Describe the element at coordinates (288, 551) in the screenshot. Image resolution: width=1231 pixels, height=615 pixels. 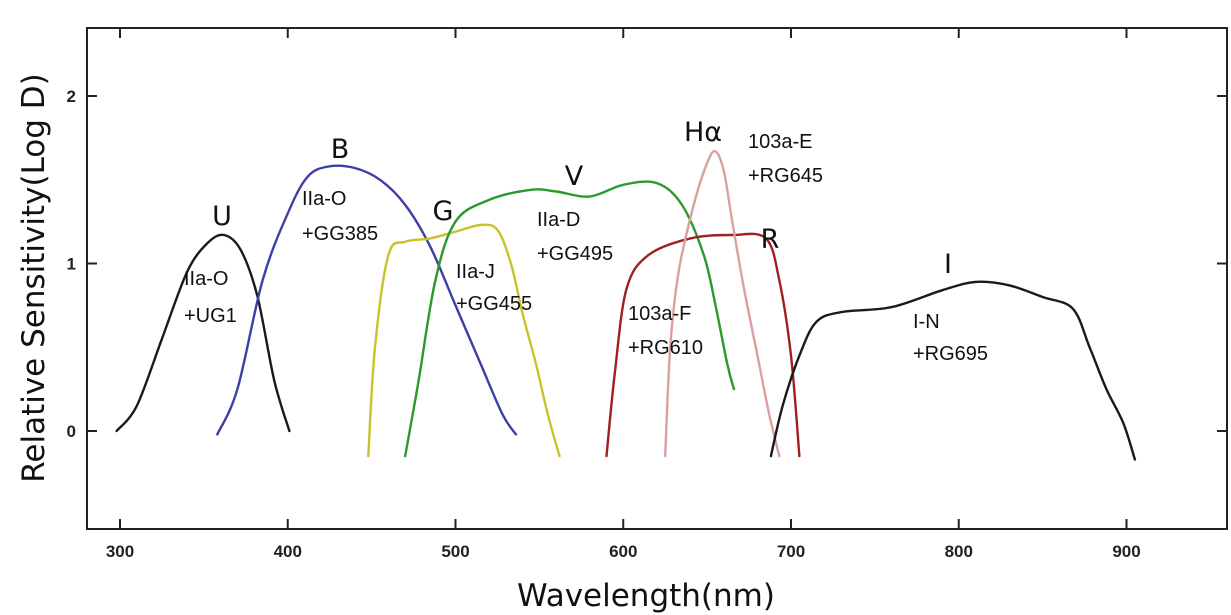
I see `x-tick-label: 400` at that location.